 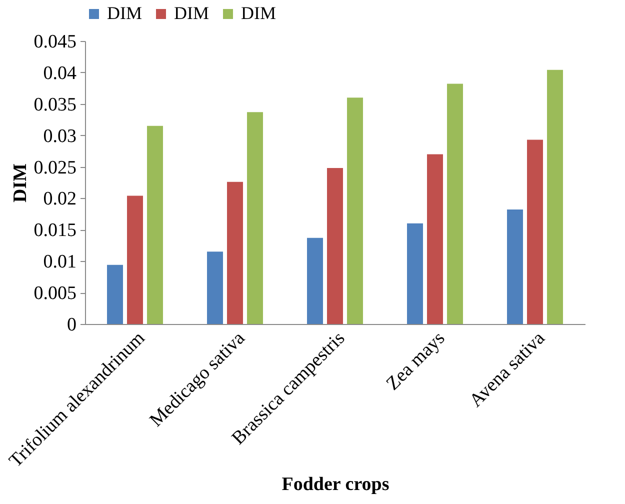 What do you see at coordinates (20, 183) in the screenshot?
I see `y-axis-title: DIM` at bounding box center [20, 183].